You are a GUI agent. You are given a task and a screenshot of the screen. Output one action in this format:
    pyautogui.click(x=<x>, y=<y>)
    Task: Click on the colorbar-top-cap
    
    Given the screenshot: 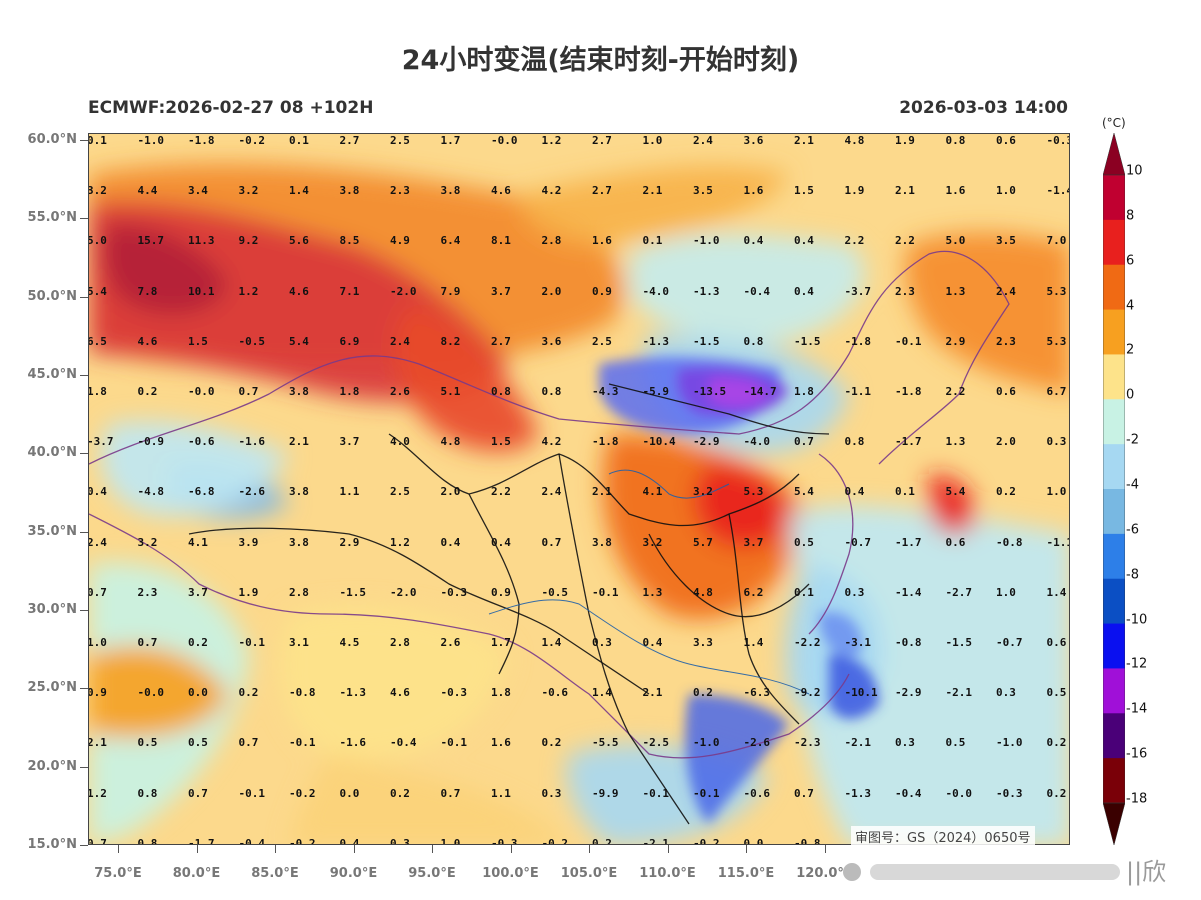 What is the action you would take?
    pyautogui.click(x=1114, y=154)
    